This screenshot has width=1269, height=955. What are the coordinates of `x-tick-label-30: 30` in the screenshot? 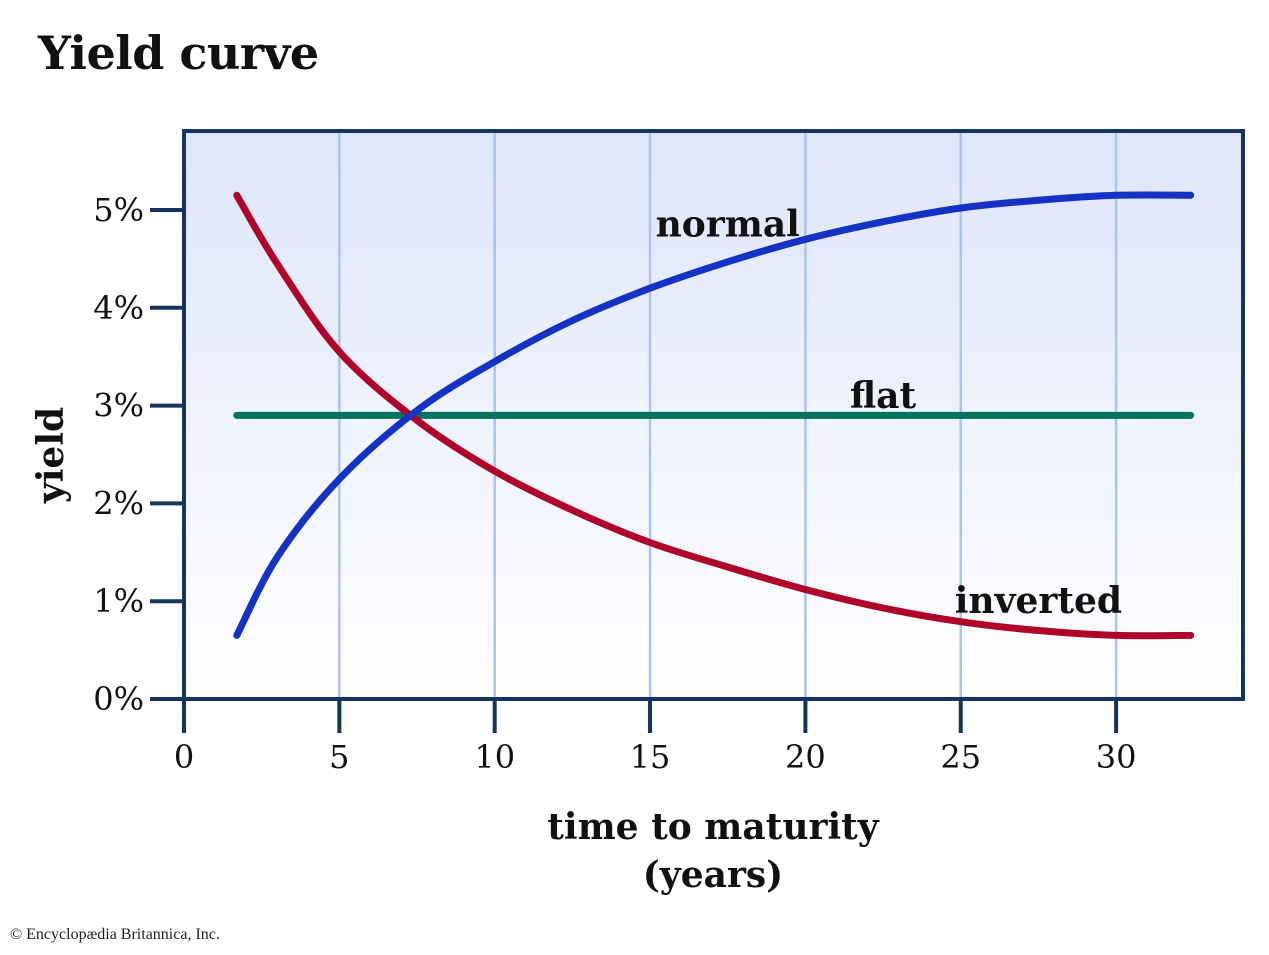 It's located at (1116, 757).